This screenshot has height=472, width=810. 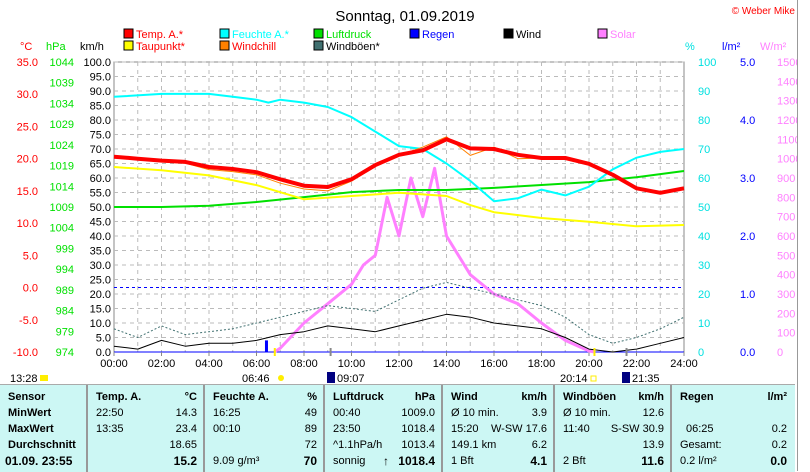 What do you see at coordinates (518, 429) in the screenshot?
I see `wind-max: W-SW 17.6` at bounding box center [518, 429].